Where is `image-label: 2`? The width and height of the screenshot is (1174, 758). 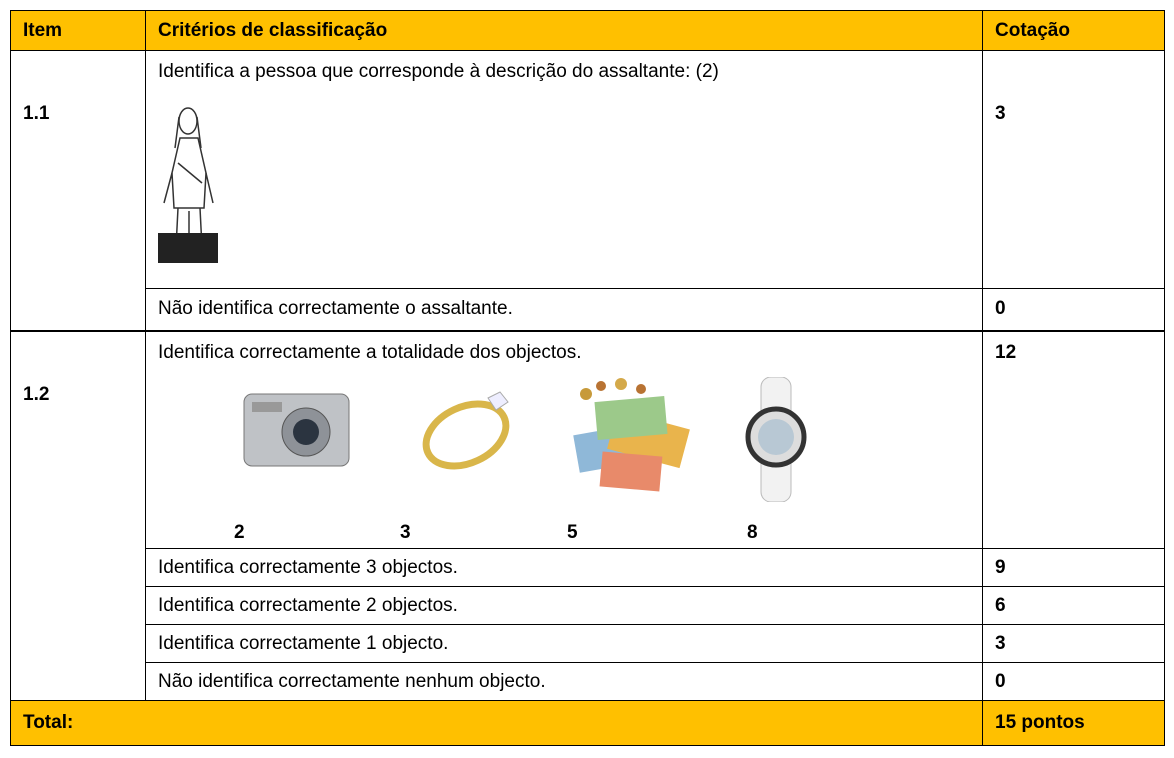
image-label: 2 is located at coordinates (239, 532).